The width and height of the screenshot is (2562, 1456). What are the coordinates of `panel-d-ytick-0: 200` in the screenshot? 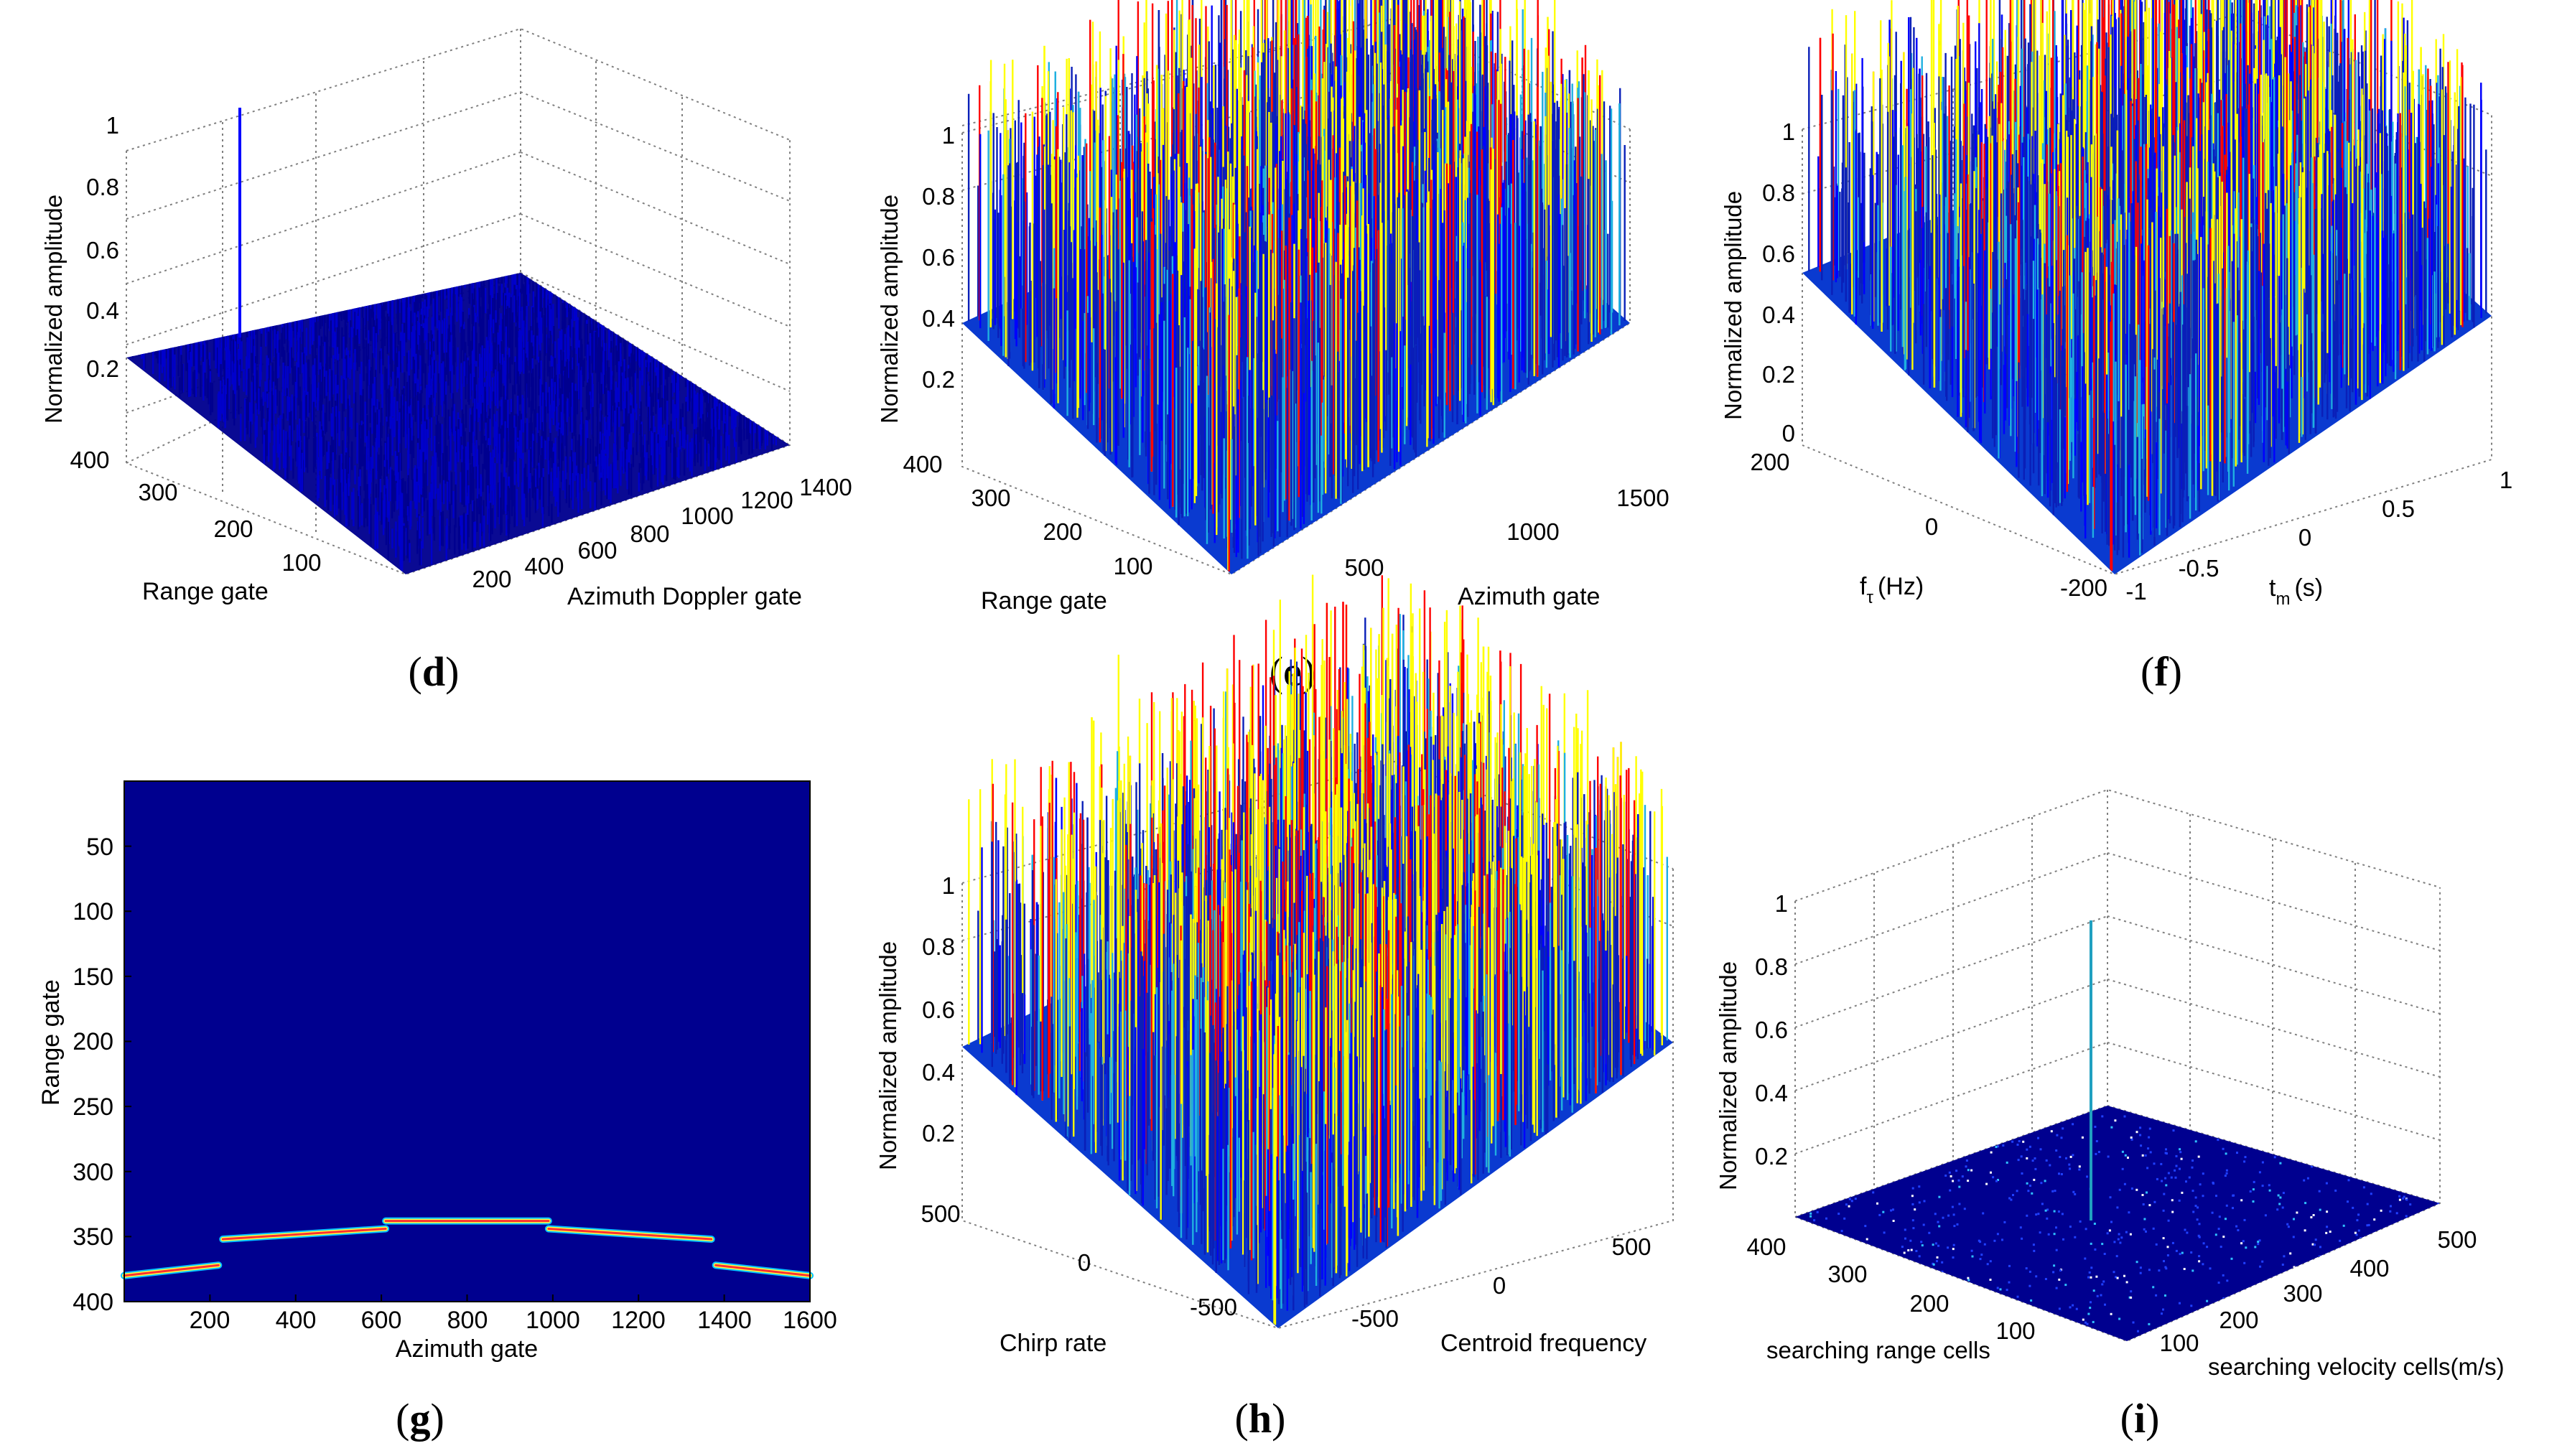 It's located at (491, 579).